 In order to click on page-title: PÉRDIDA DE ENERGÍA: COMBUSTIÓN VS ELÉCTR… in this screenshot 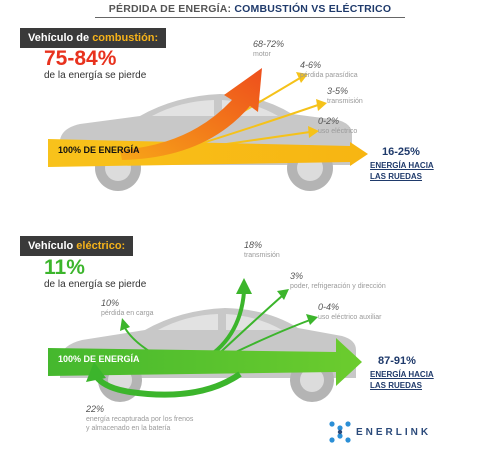, I will do `click(250, 9)`.